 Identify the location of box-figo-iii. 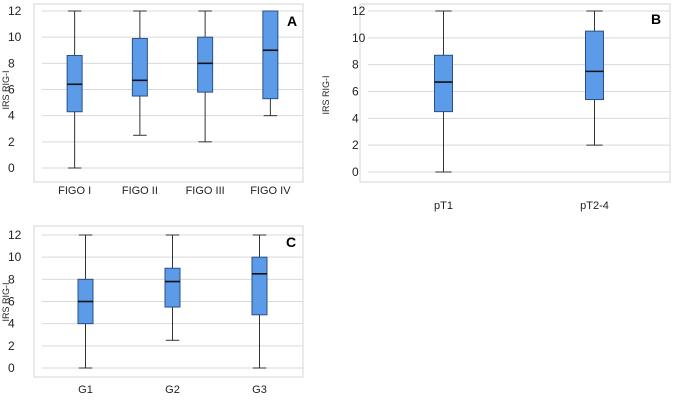
(205, 76).